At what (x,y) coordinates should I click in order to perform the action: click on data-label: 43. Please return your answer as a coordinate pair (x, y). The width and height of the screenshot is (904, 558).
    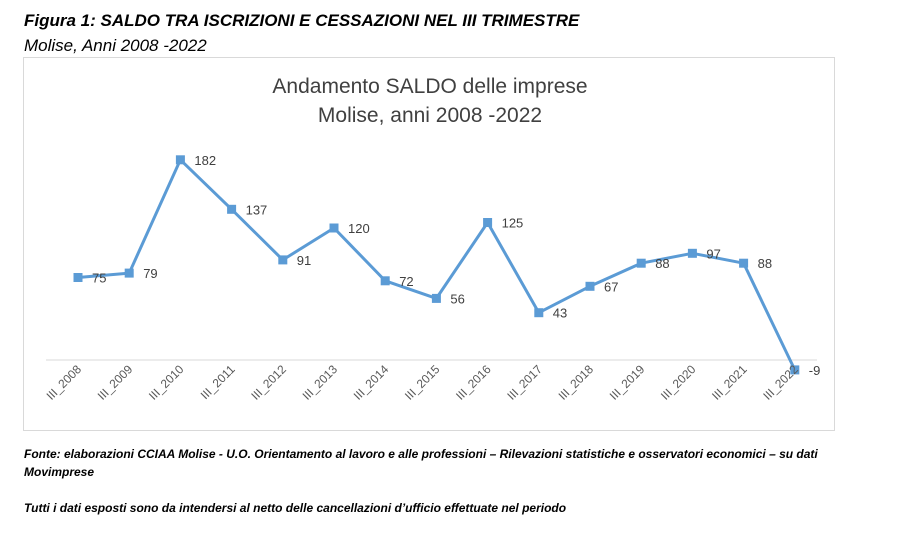
    Looking at the image, I should click on (560, 313).